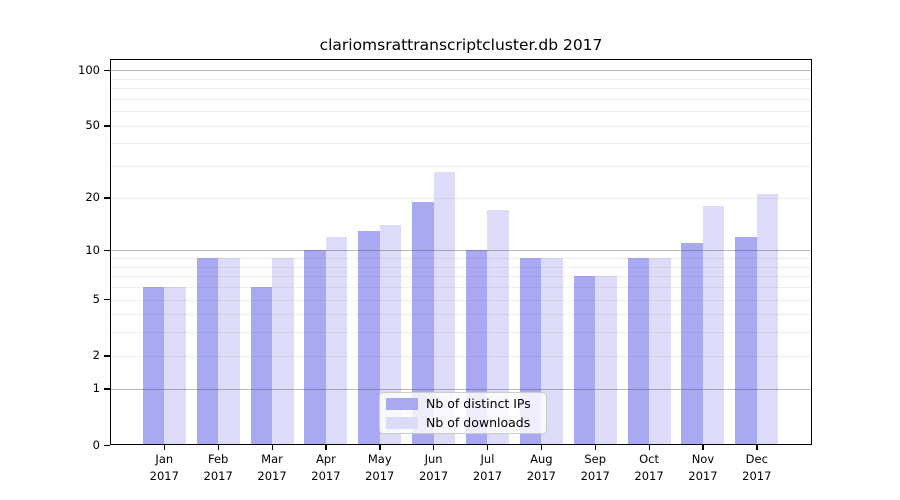 The image size is (900, 500). What do you see at coordinates (92, 125) in the screenshot?
I see `y-tick-label-50: 50` at bounding box center [92, 125].